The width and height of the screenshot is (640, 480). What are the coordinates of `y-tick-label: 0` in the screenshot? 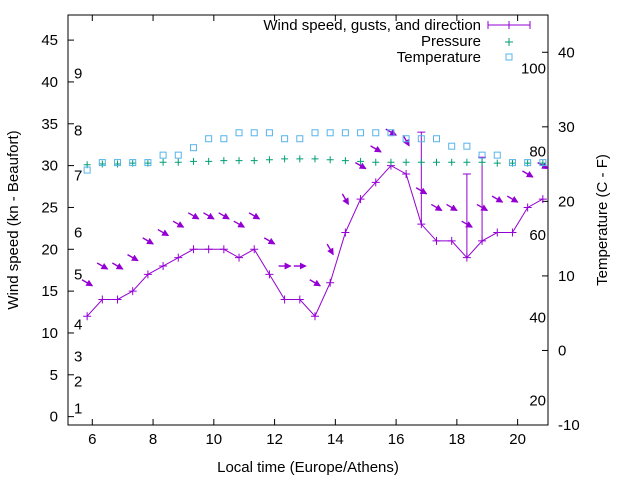 It's located at (54, 417).